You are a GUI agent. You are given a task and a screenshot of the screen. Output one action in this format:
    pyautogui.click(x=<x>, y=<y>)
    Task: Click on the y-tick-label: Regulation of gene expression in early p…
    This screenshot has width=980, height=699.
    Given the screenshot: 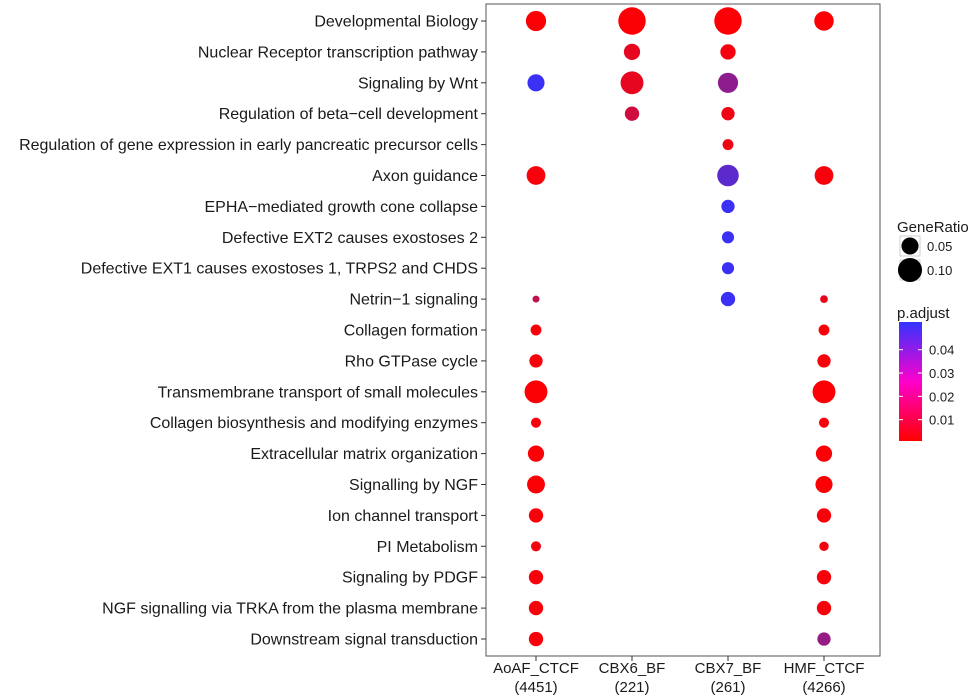 What is the action you would take?
    pyautogui.click(x=248, y=145)
    